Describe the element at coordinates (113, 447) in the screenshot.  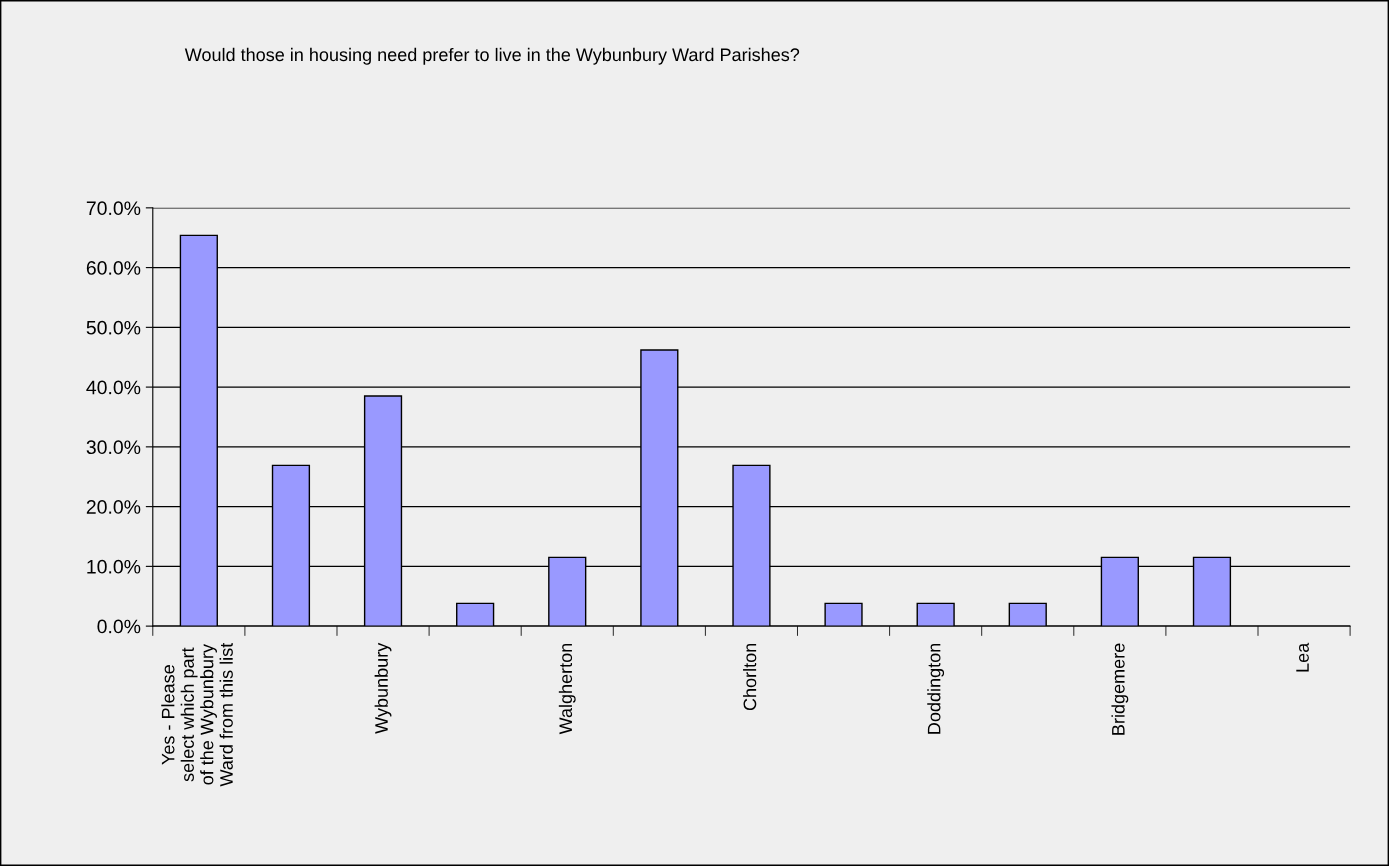
I see `y-tick-label: 30.0%` at that location.